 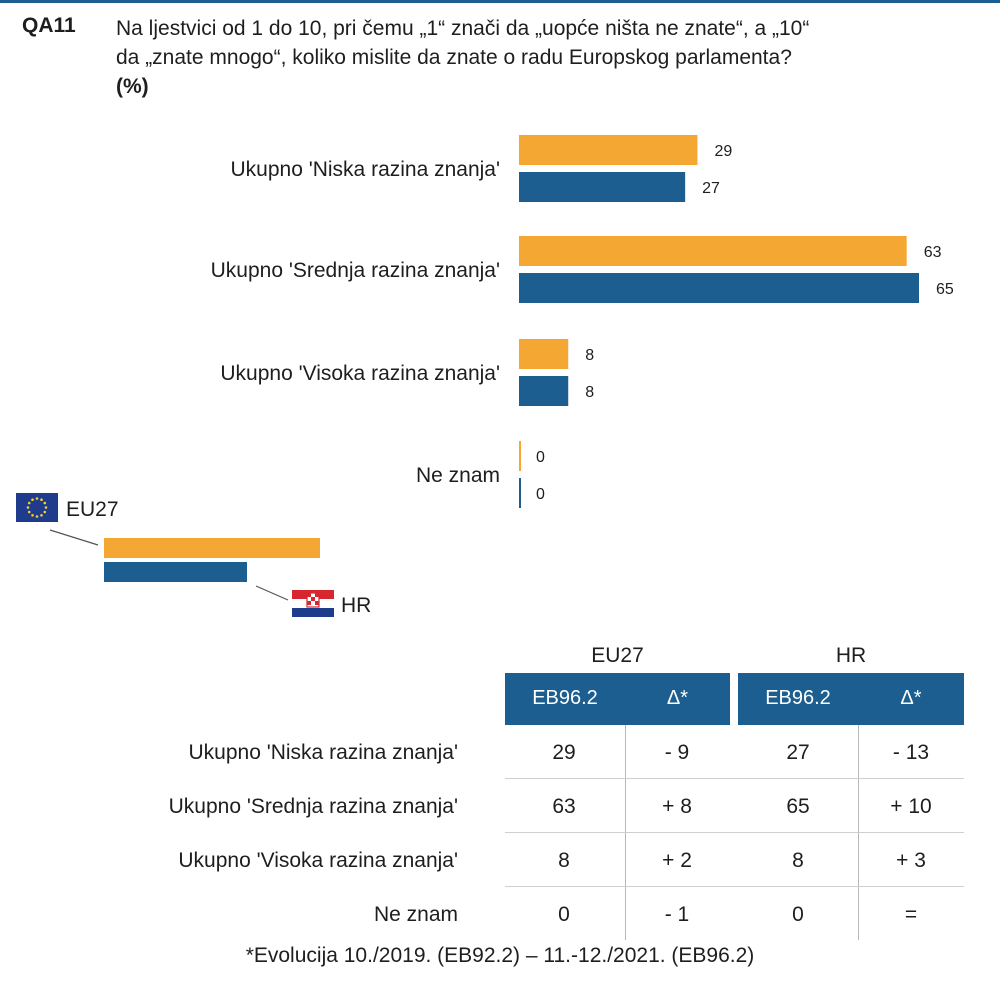 What do you see at coordinates (313, 806) in the screenshot?
I see `table-row-label: Ukupno 'Srednja razina znanja'` at bounding box center [313, 806].